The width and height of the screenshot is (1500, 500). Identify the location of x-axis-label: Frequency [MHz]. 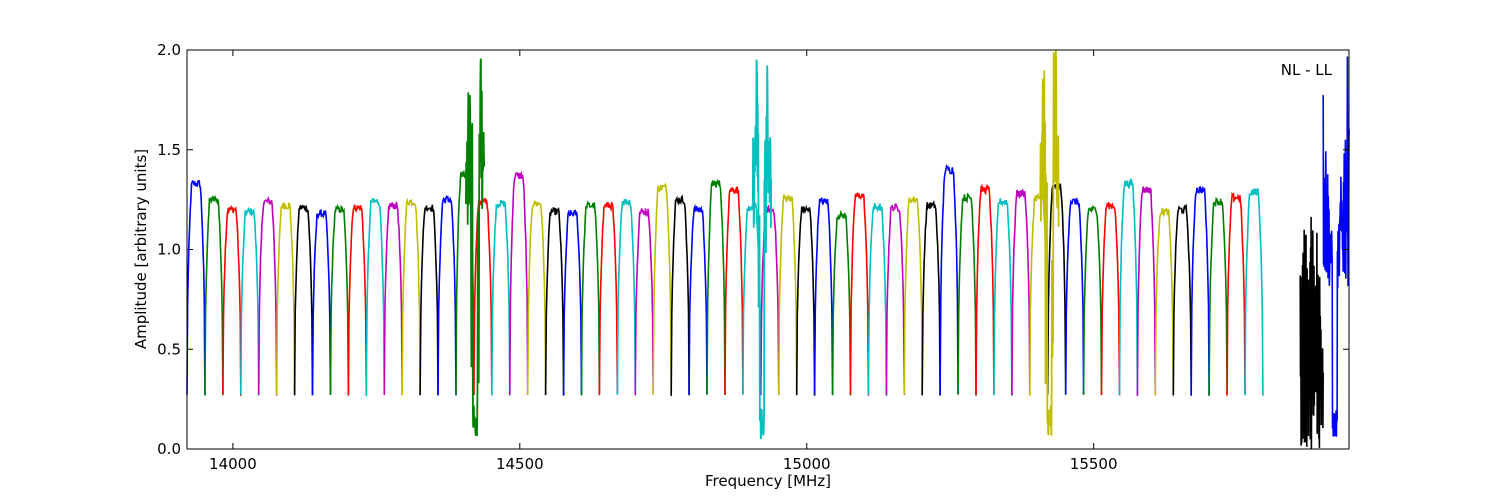
(768, 481).